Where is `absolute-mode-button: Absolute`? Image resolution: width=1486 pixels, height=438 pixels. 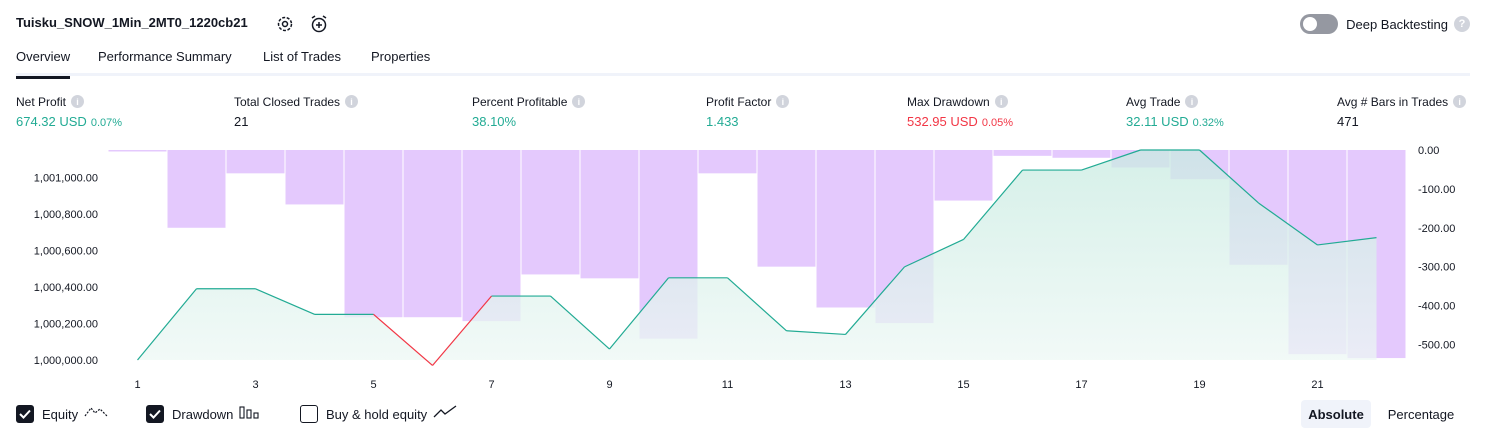
absolute-mode-button: Absolute is located at coordinates (1336, 414).